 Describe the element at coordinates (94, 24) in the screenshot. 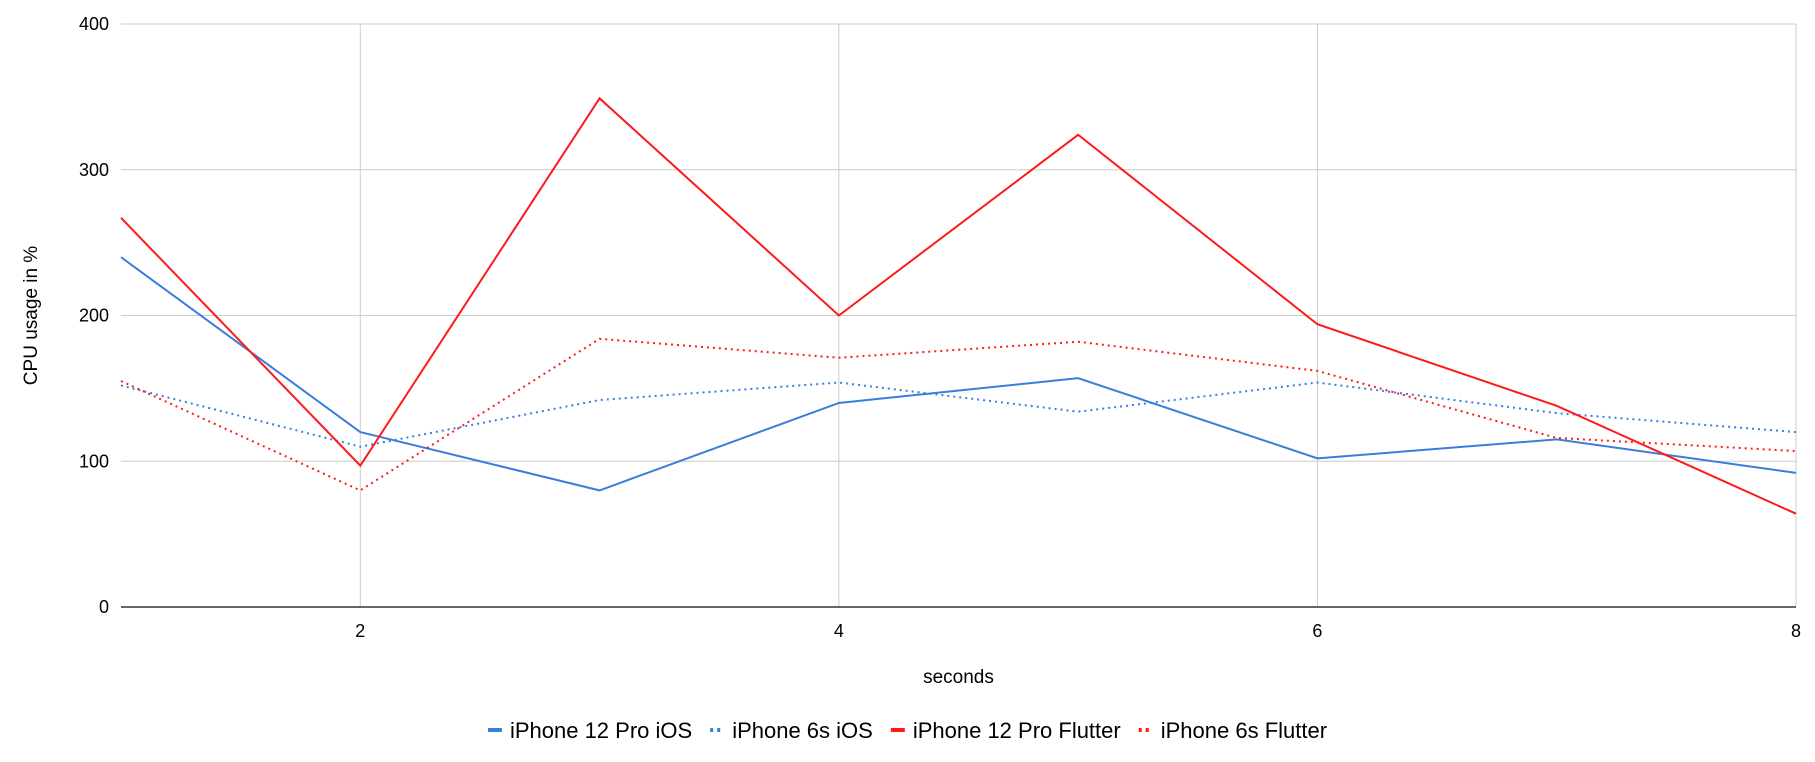

I see `y-tick-label-400: 400` at that location.